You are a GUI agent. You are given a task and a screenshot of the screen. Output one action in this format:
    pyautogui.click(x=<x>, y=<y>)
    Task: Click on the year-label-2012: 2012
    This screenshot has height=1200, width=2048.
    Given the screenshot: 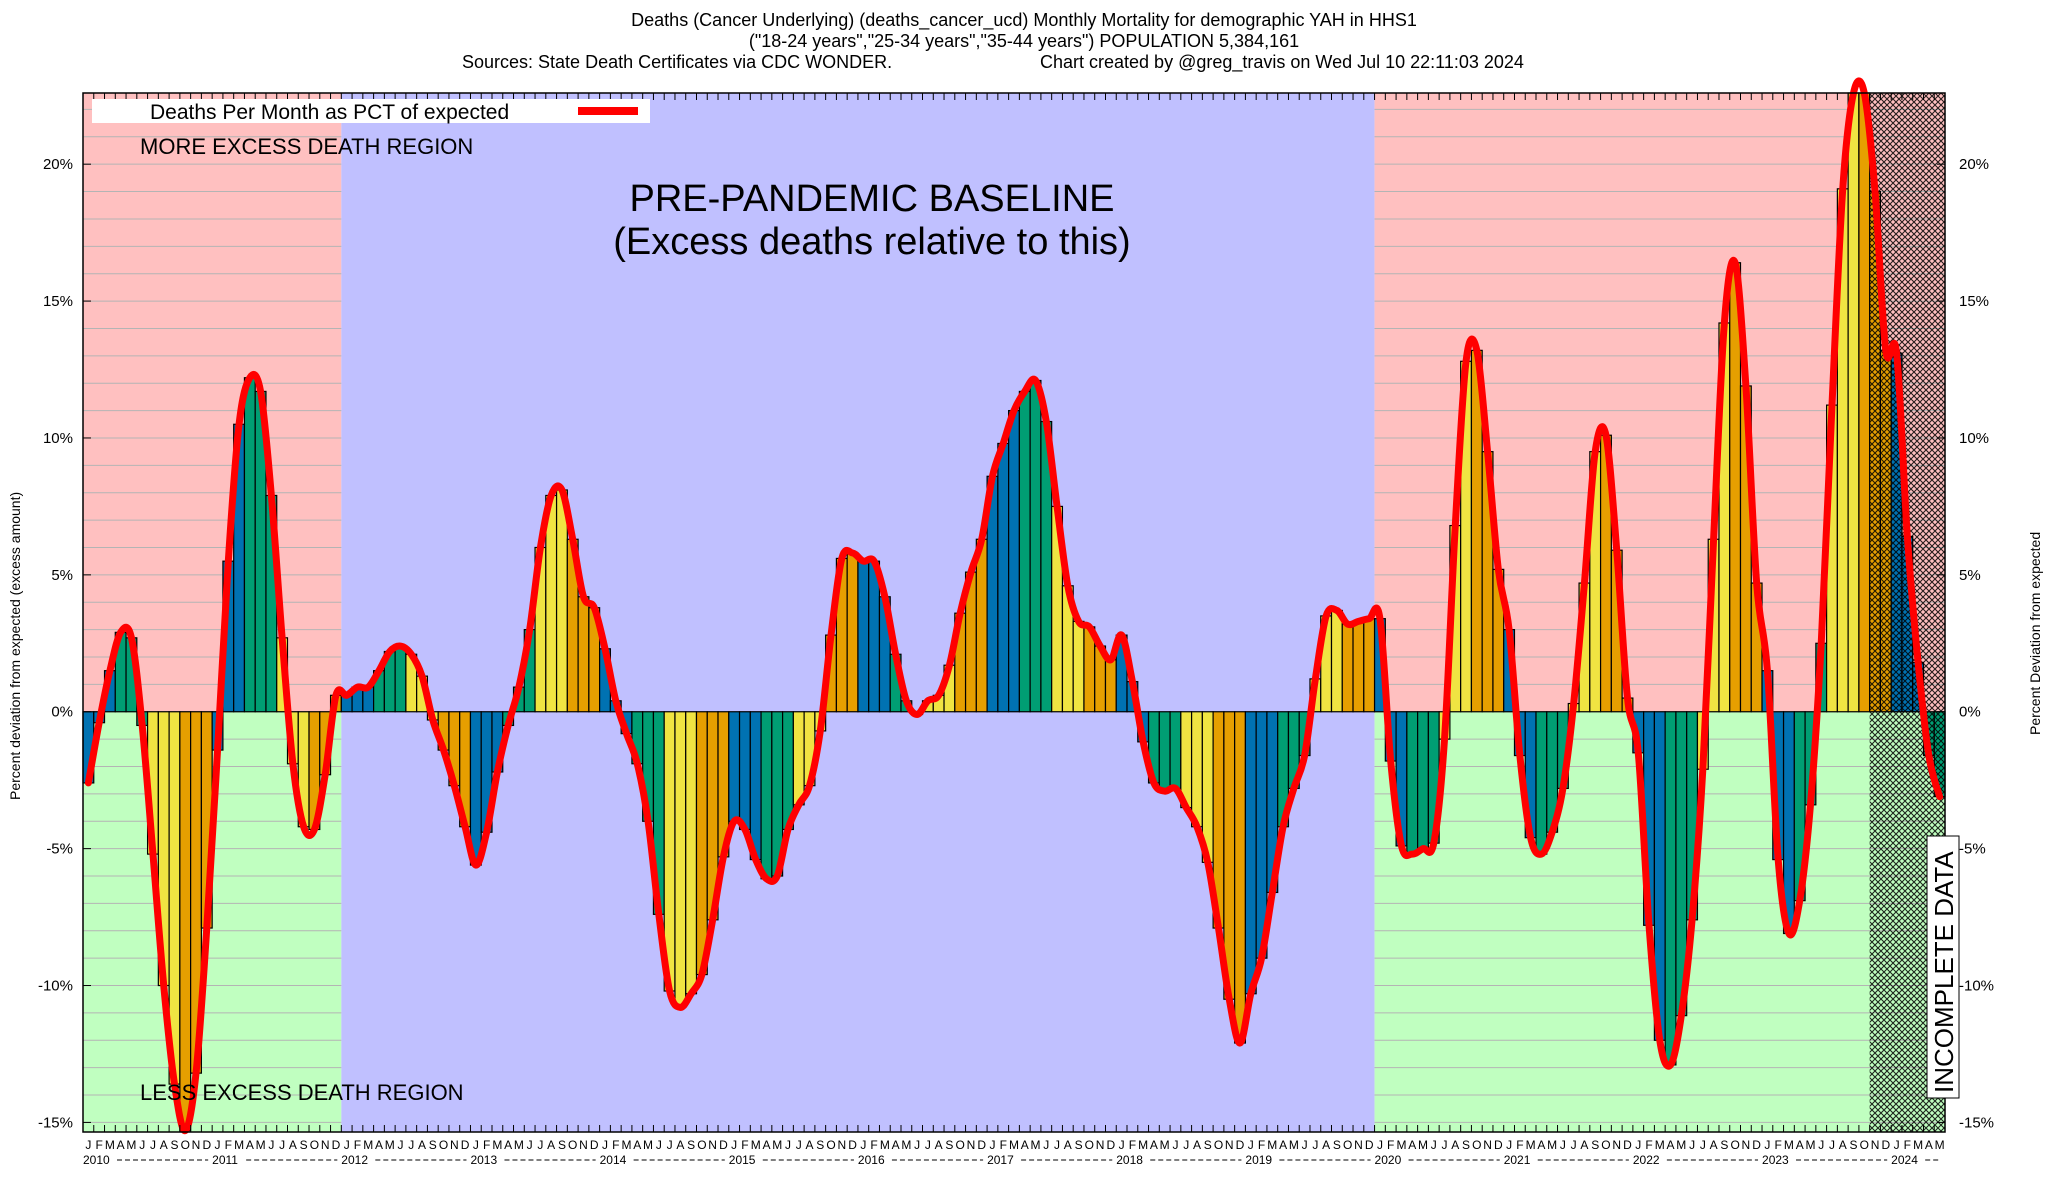 What is the action you would take?
    pyautogui.click(x=354, y=1160)
    